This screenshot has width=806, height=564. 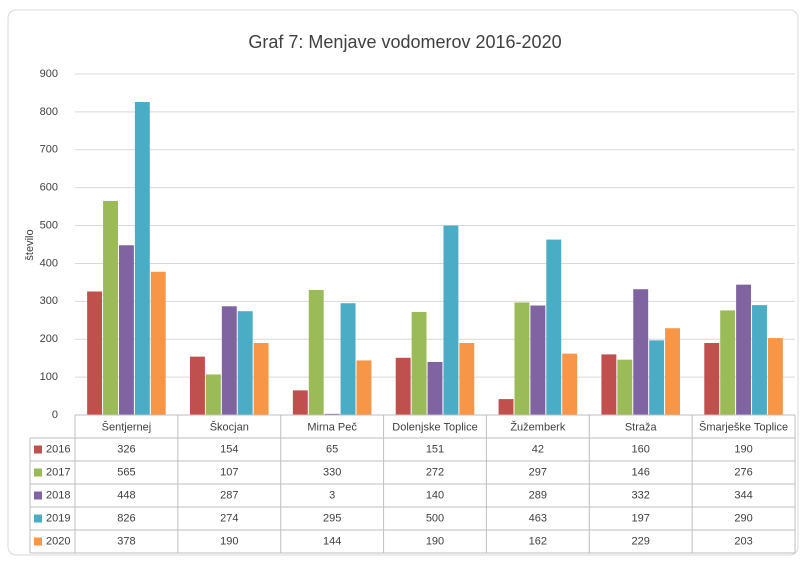 What do you see at coordinates (58, 541) in the screenshot?
I see `legend-label: 2020` at bounding box center [58, 541].